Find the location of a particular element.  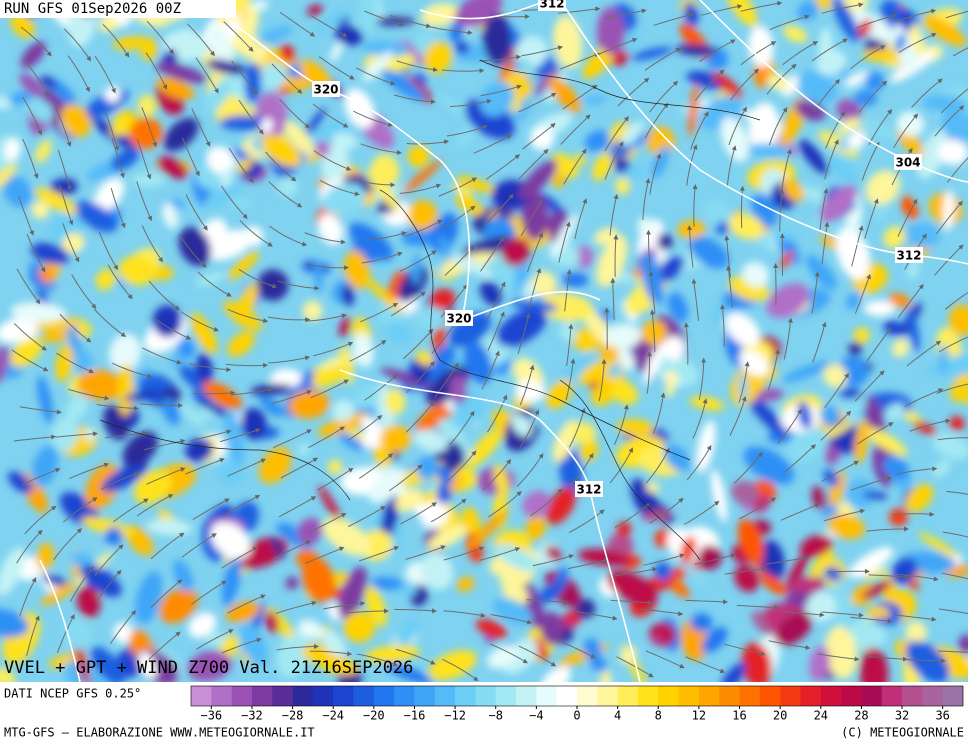

contour-label-box is located at coordinates (909, 255).